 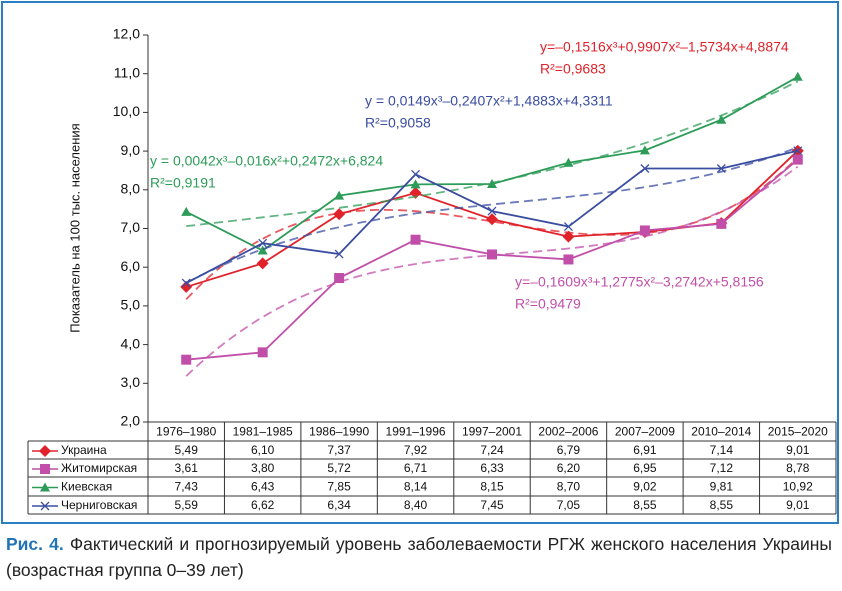 What do you see at coordinates (416, 450) in the screenshot?
I see `table-value: 7,92` at bounding box center [416, 450].